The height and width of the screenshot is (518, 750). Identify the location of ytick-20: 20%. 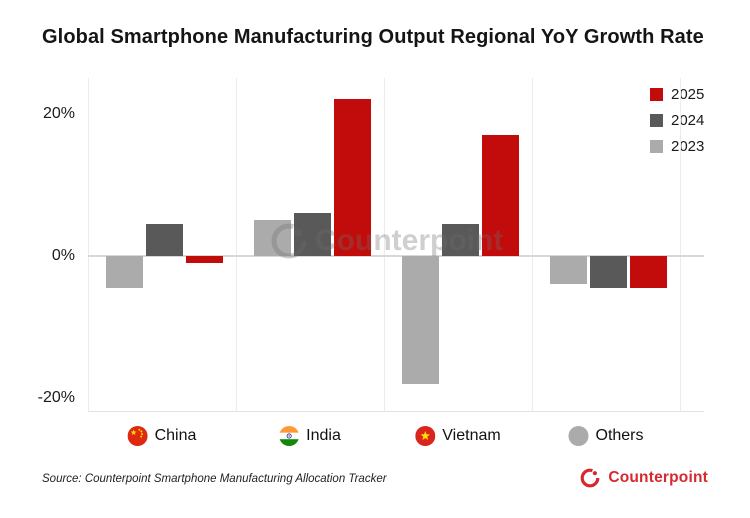
(58, 113).